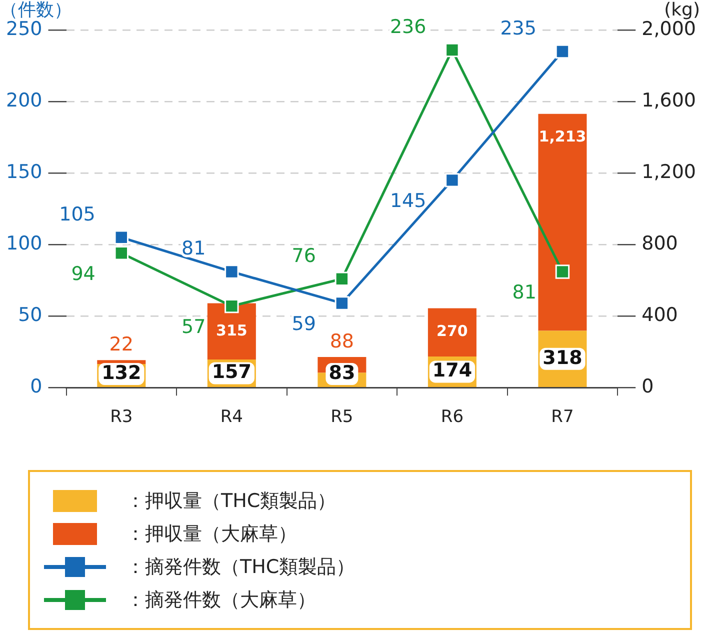 This screenshot has width=702, height=631. Describe the element at coordinates (669, 100) in the screenshot. I see `y2-tick-label: 1,600` at that location.